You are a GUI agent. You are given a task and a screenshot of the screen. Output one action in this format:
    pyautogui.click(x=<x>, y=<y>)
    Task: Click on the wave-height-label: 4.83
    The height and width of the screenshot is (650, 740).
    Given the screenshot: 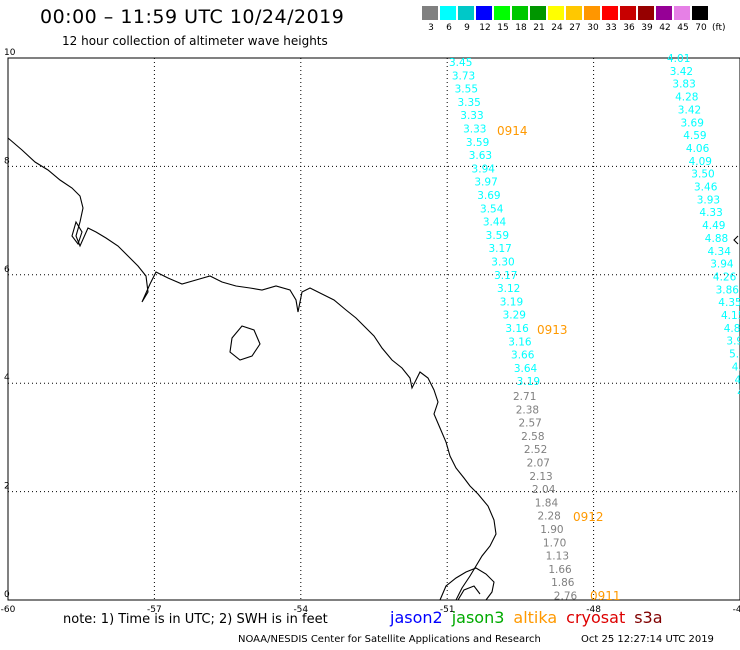 What is the action you would take?
    pyautogui.click(x=732, y=329)
    